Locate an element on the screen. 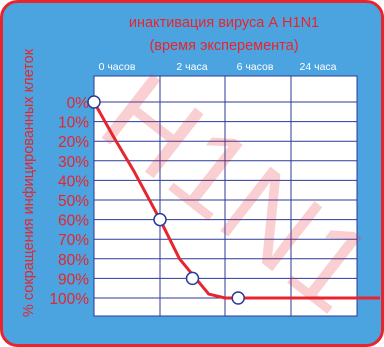 This screenshot has height=347, width=384. x-tick-label-1: 2 часа is located at coordinates (191, 67).